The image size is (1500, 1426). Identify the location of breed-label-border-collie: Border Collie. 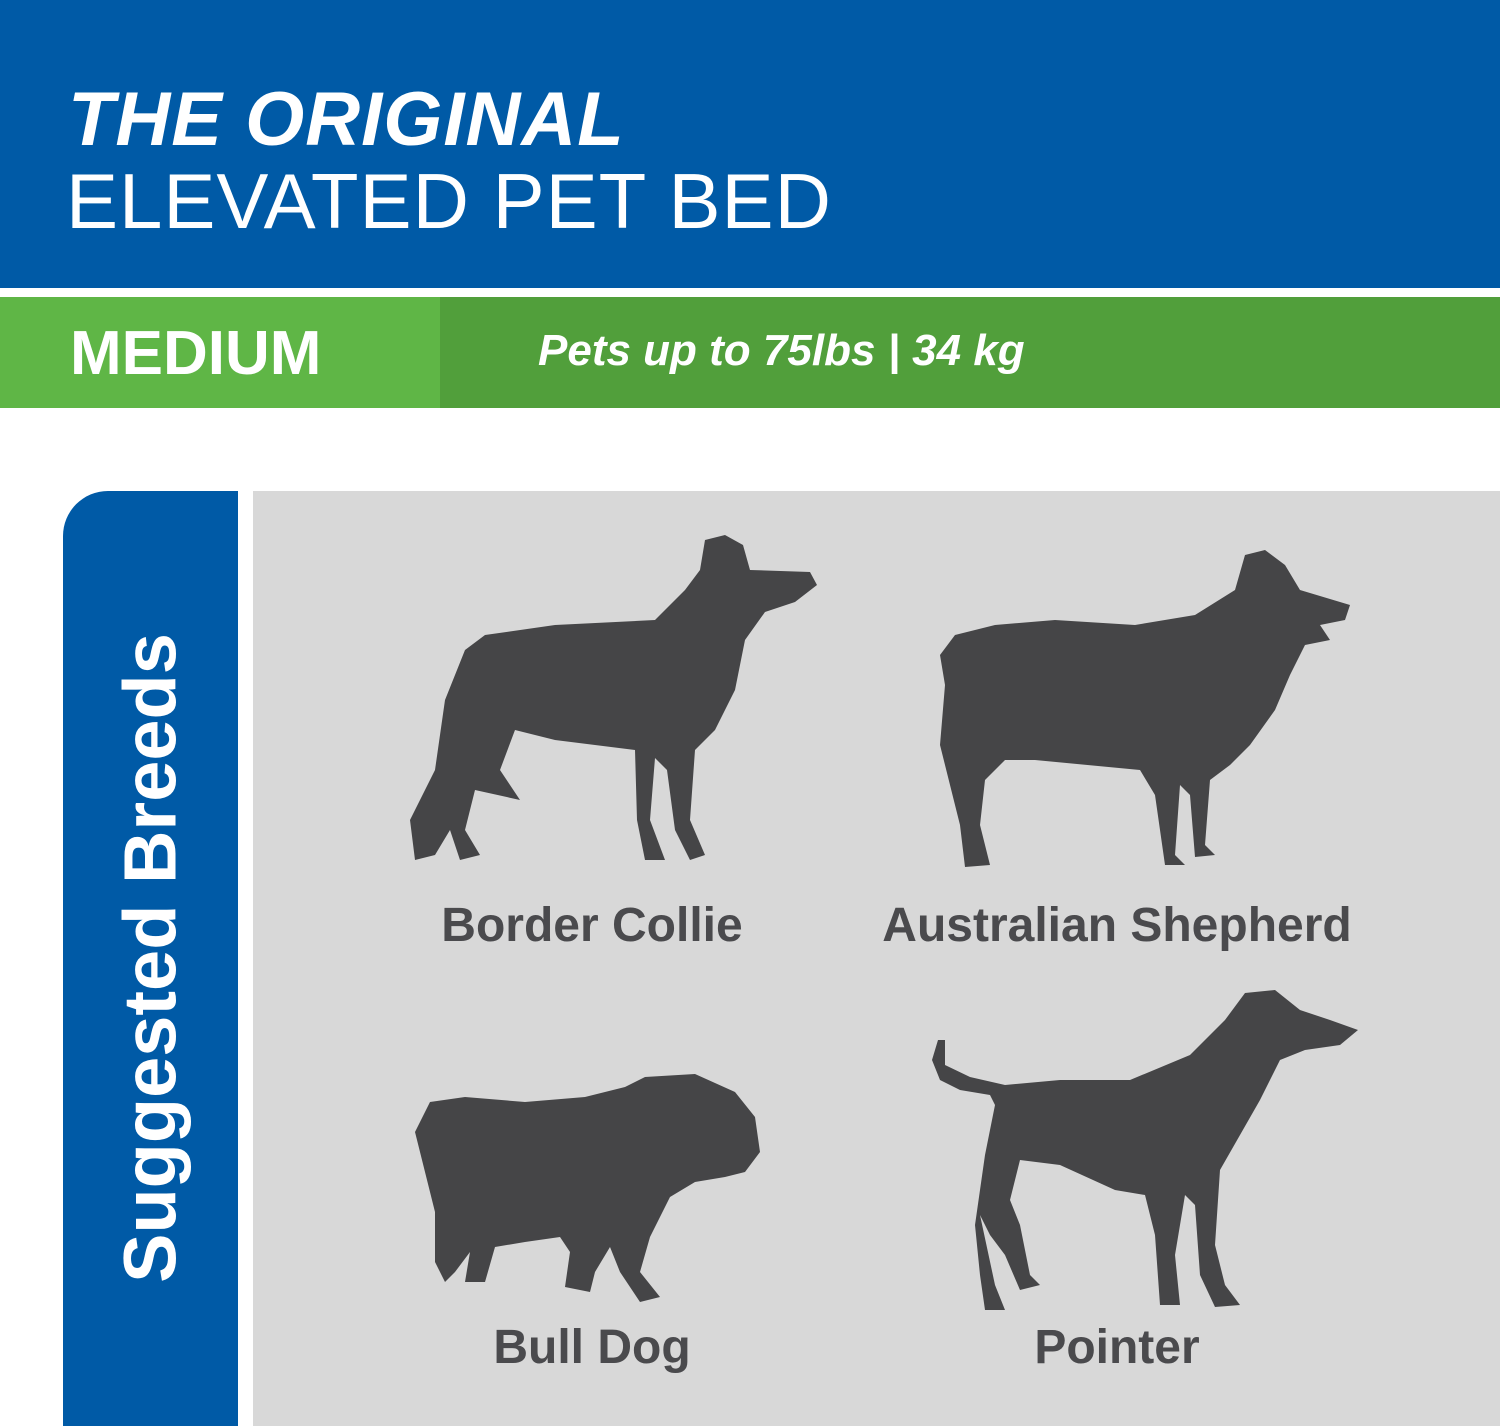
(592, 925).